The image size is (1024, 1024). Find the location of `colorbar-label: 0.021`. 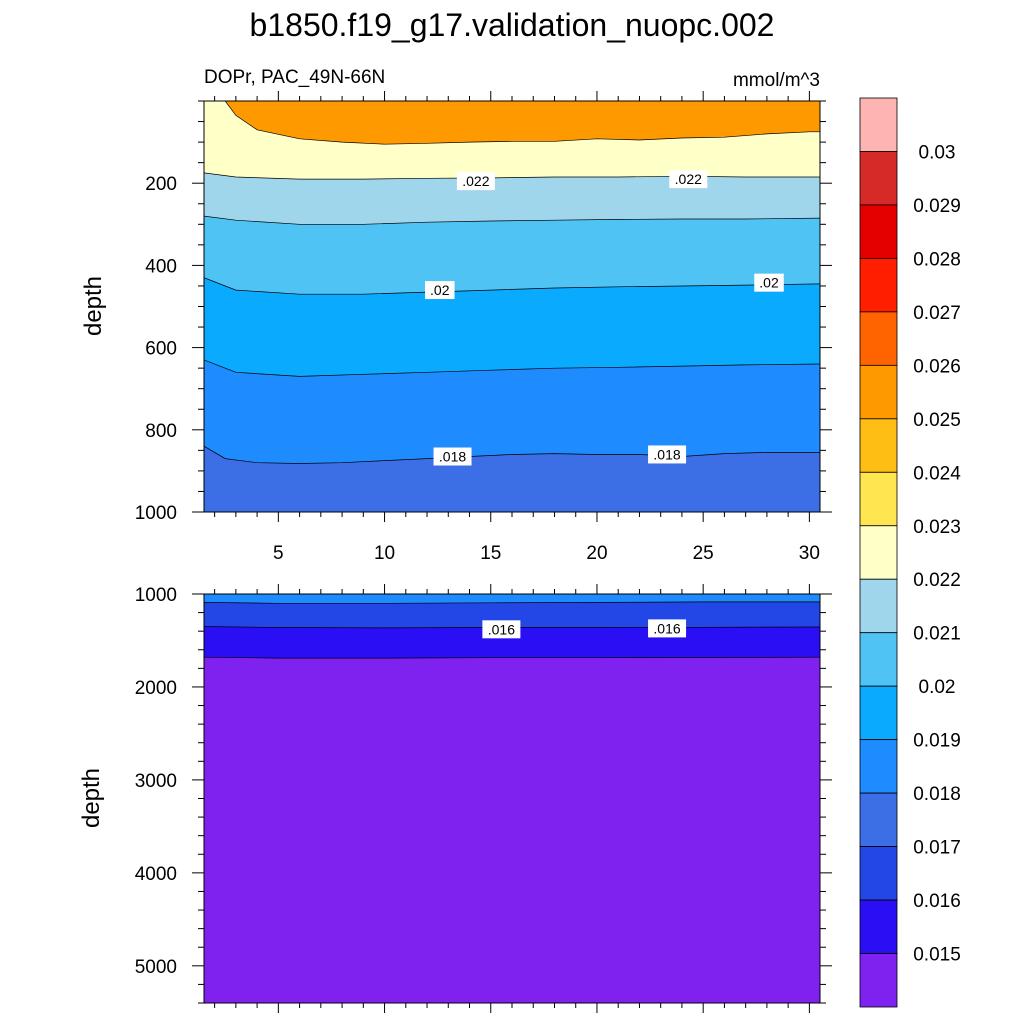

colorbar-label: 0.021 is located at coordinates (937, 634).